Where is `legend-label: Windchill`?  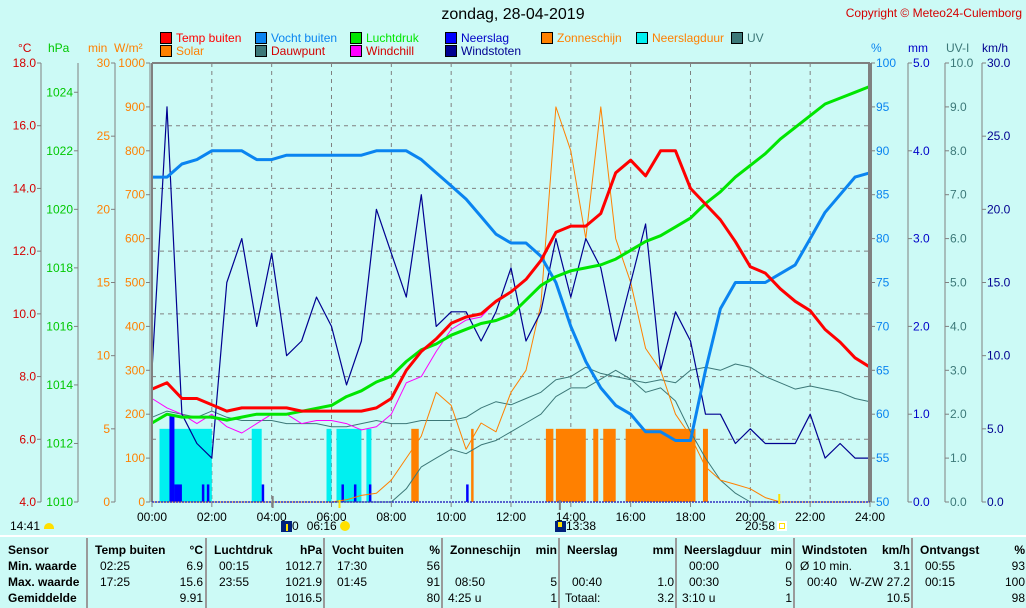
legend-label: Windchill is located at coordinates (390, 51).